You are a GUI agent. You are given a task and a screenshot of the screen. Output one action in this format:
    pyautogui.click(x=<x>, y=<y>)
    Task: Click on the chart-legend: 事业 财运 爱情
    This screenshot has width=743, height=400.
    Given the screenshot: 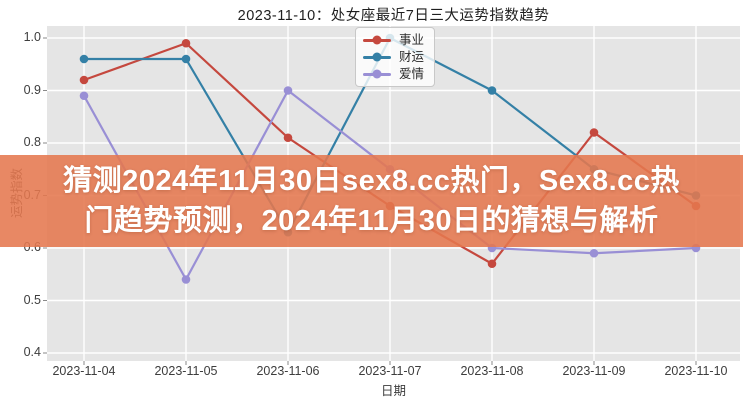 What is the action you would take?
    pyautogui.click(x=395, y=57)
    